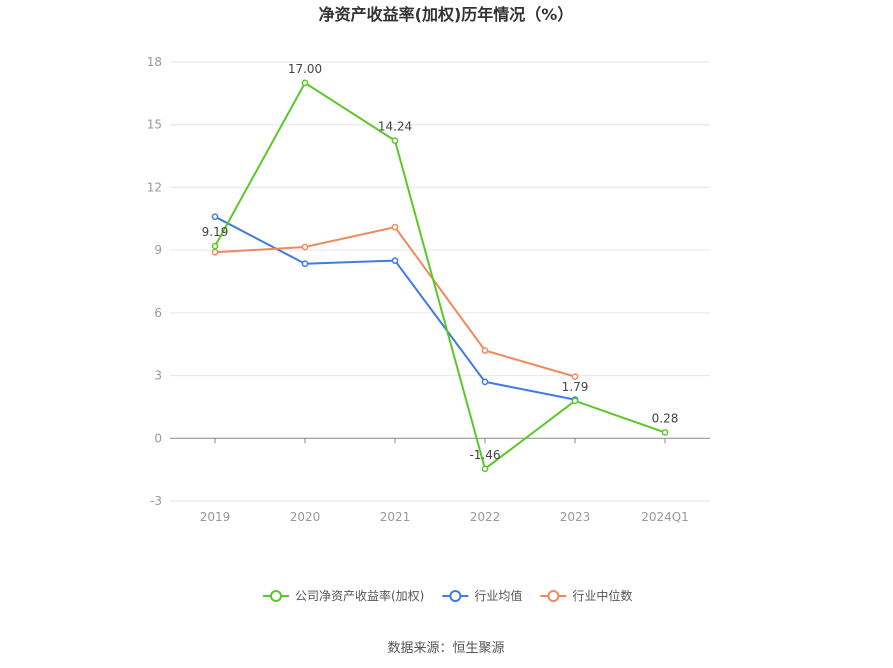 The image size is (893, 668). Describe the element at coordinates (158, 313) in the screenshot. I see `y-tick-label: 6` at that location.